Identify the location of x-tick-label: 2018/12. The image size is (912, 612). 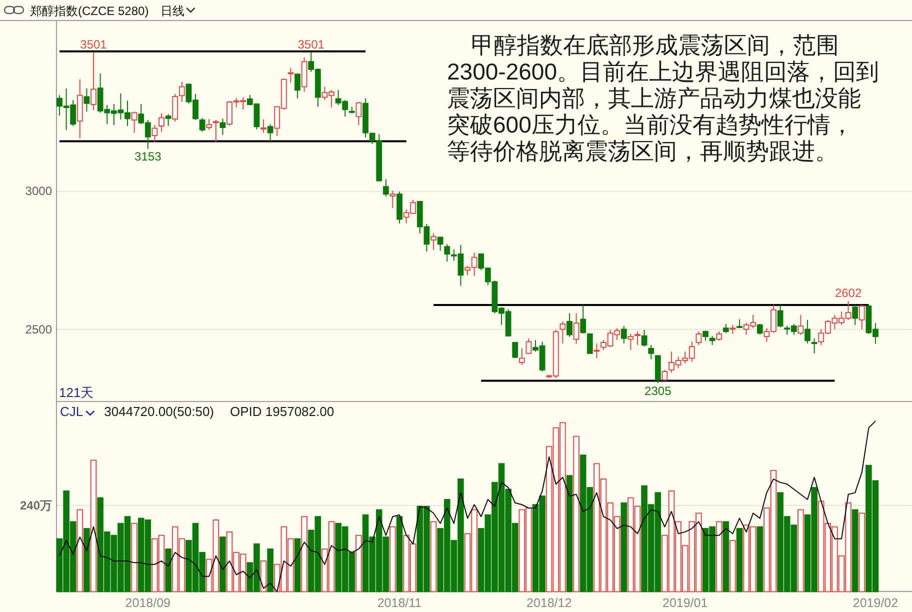
(549, 603).